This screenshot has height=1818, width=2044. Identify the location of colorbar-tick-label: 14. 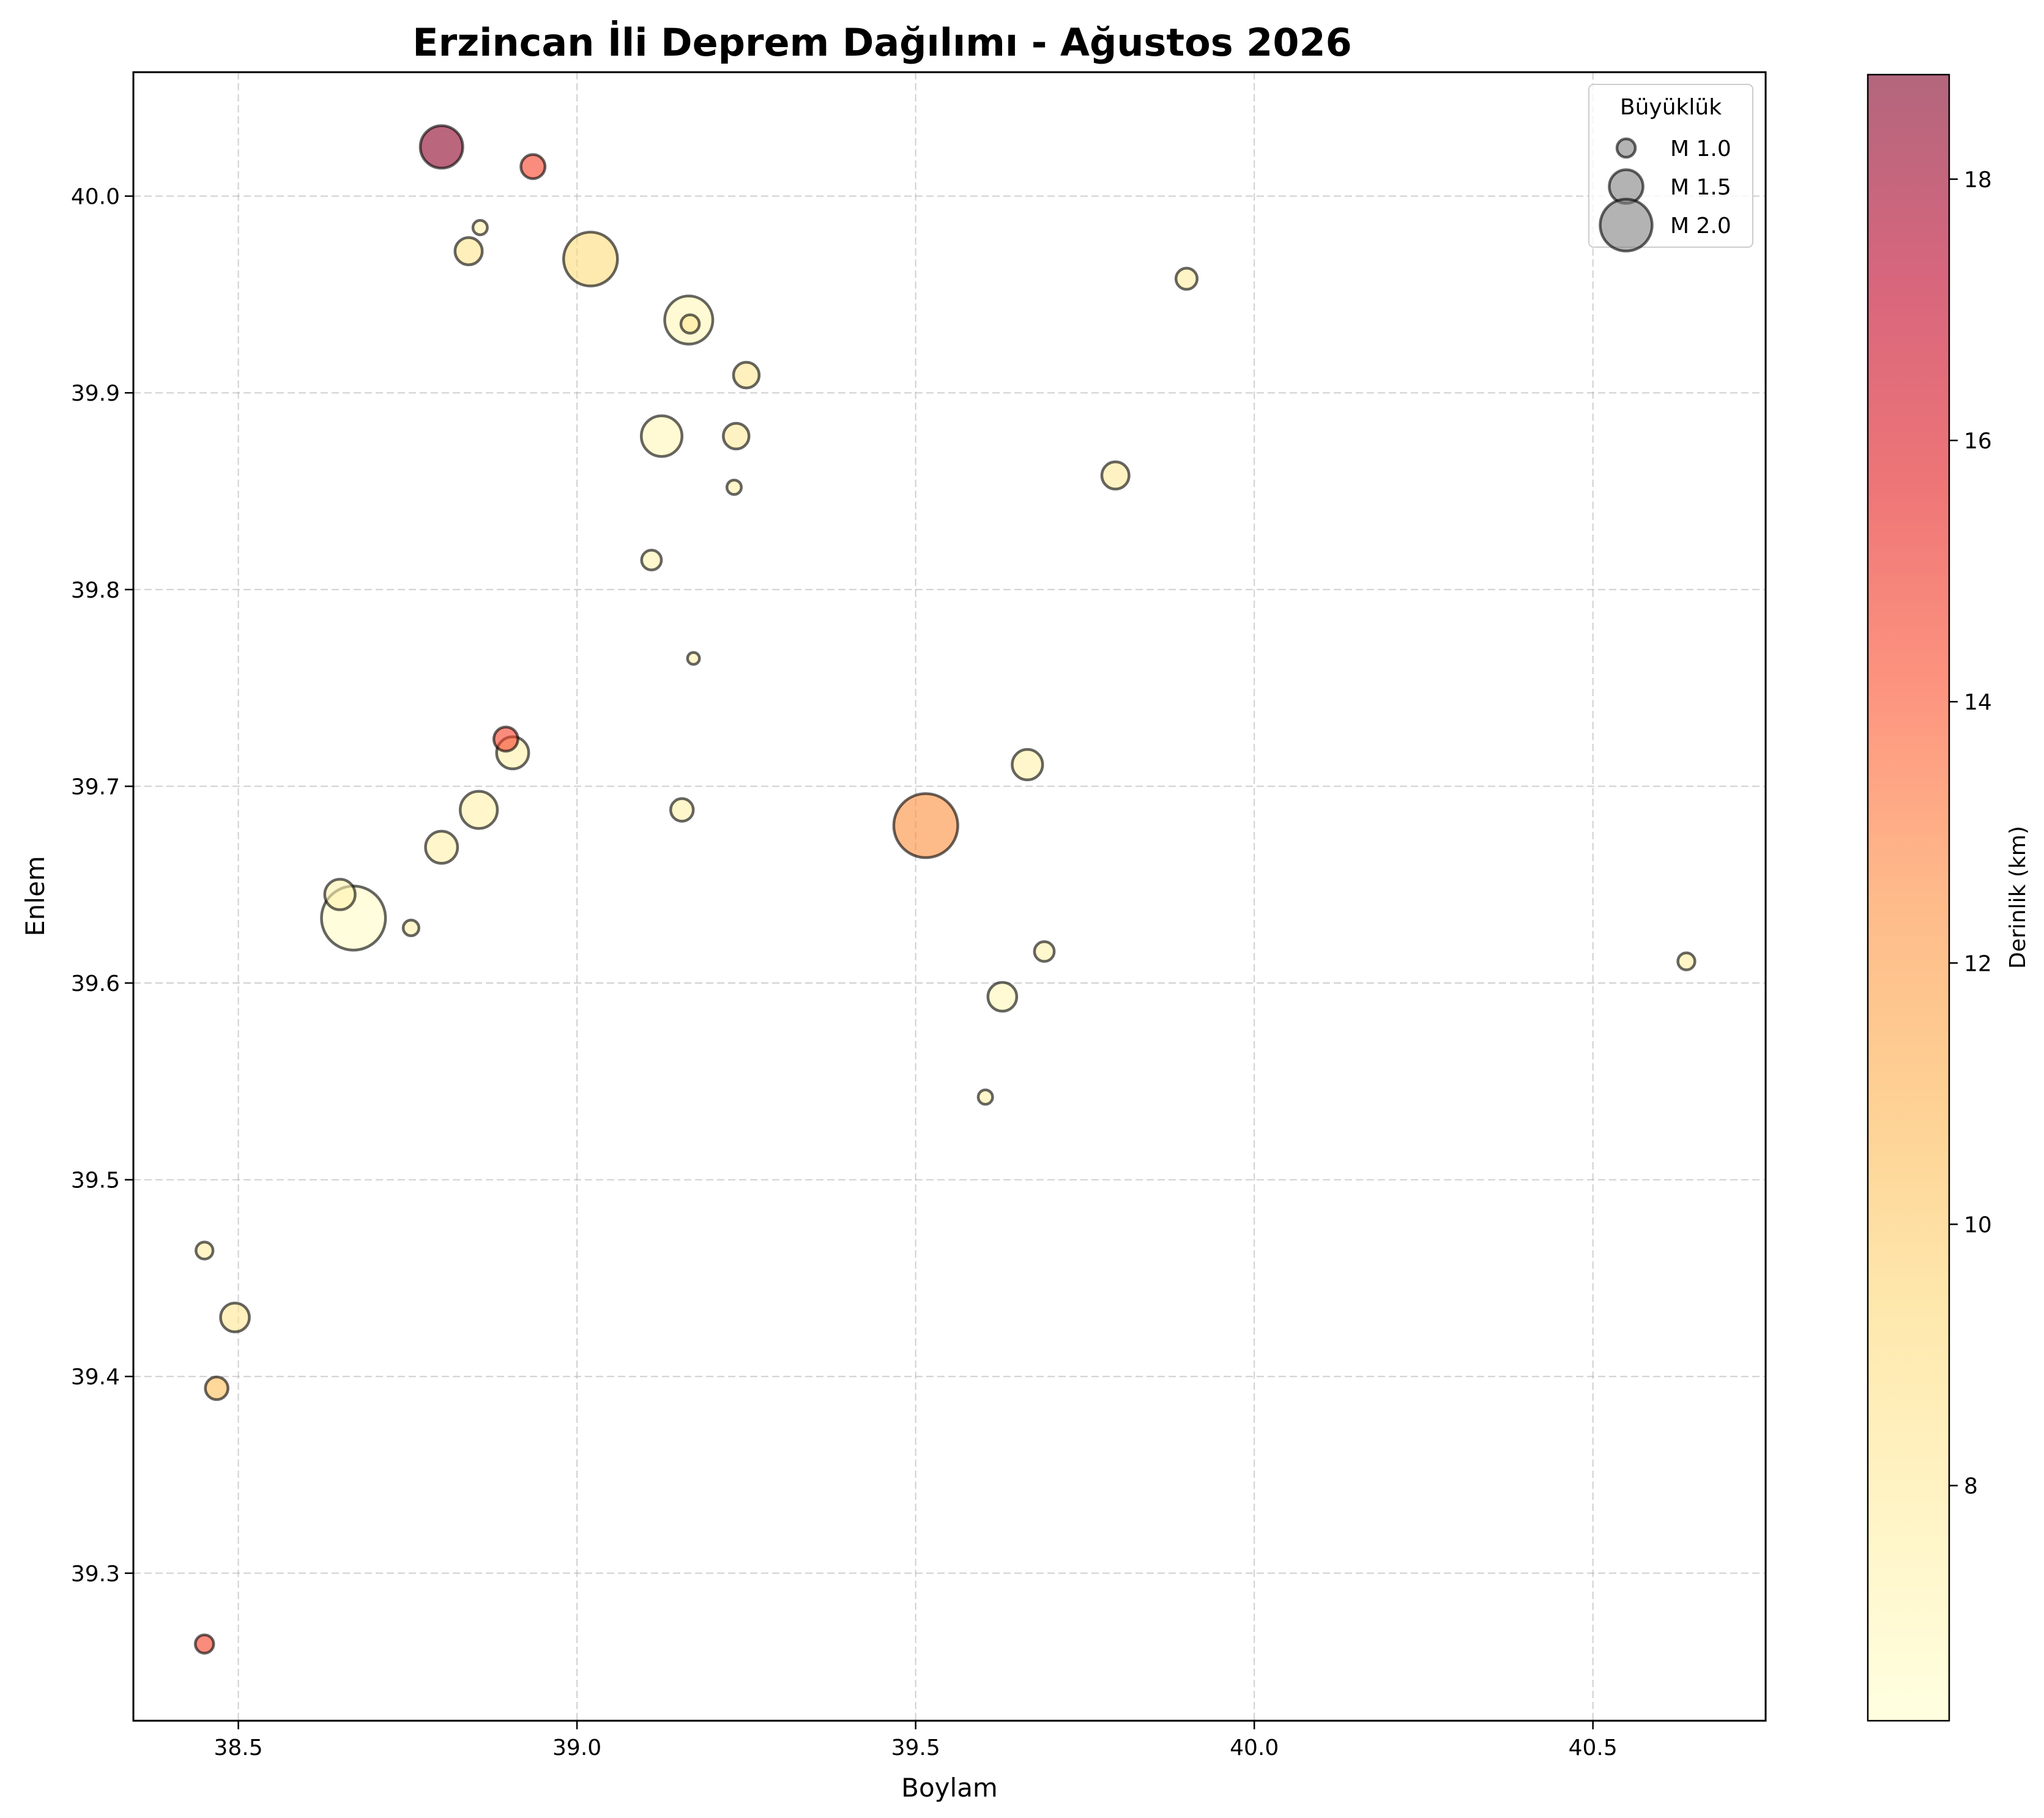
(1978, 703).